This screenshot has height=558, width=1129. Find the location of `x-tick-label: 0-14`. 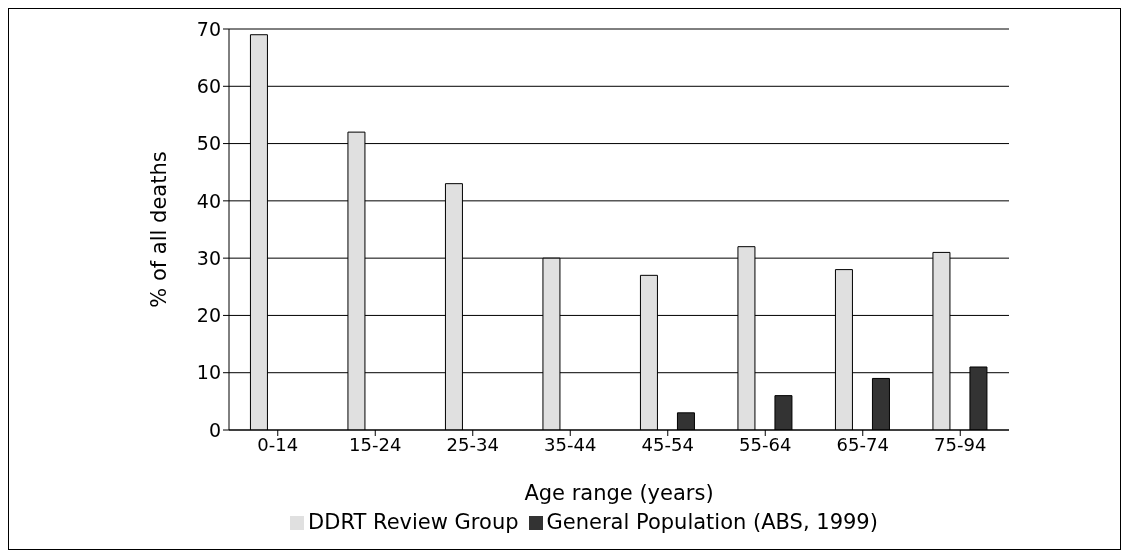

x-tick-label: 0-14 is located at coordinates (278, 444).